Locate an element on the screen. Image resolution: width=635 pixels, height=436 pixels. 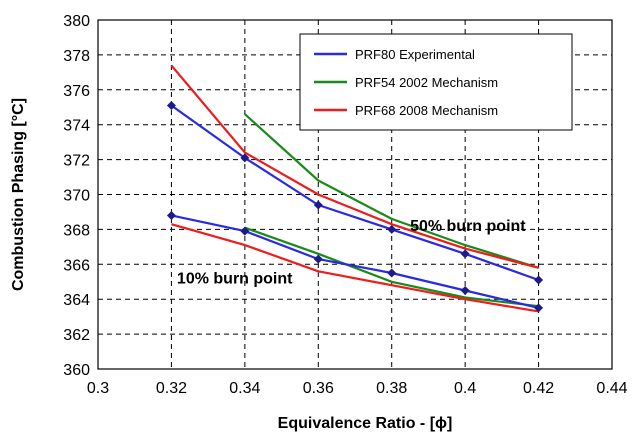
y-axis-ticks: 360 362 364 366 368 370 372 374 376 378 380 is located at coordinates (76, 196).